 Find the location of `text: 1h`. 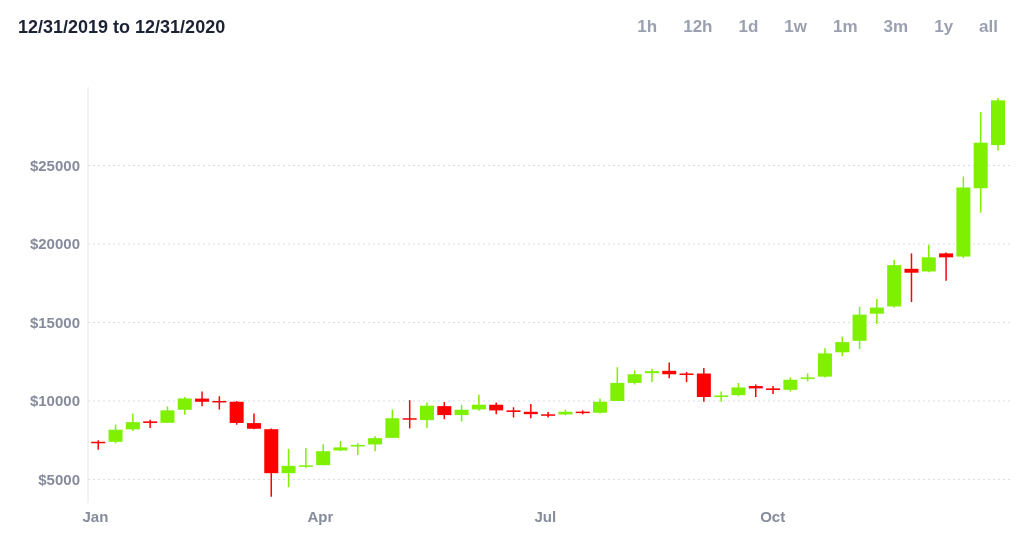

text: 1h is located at coordinates (647, 27).